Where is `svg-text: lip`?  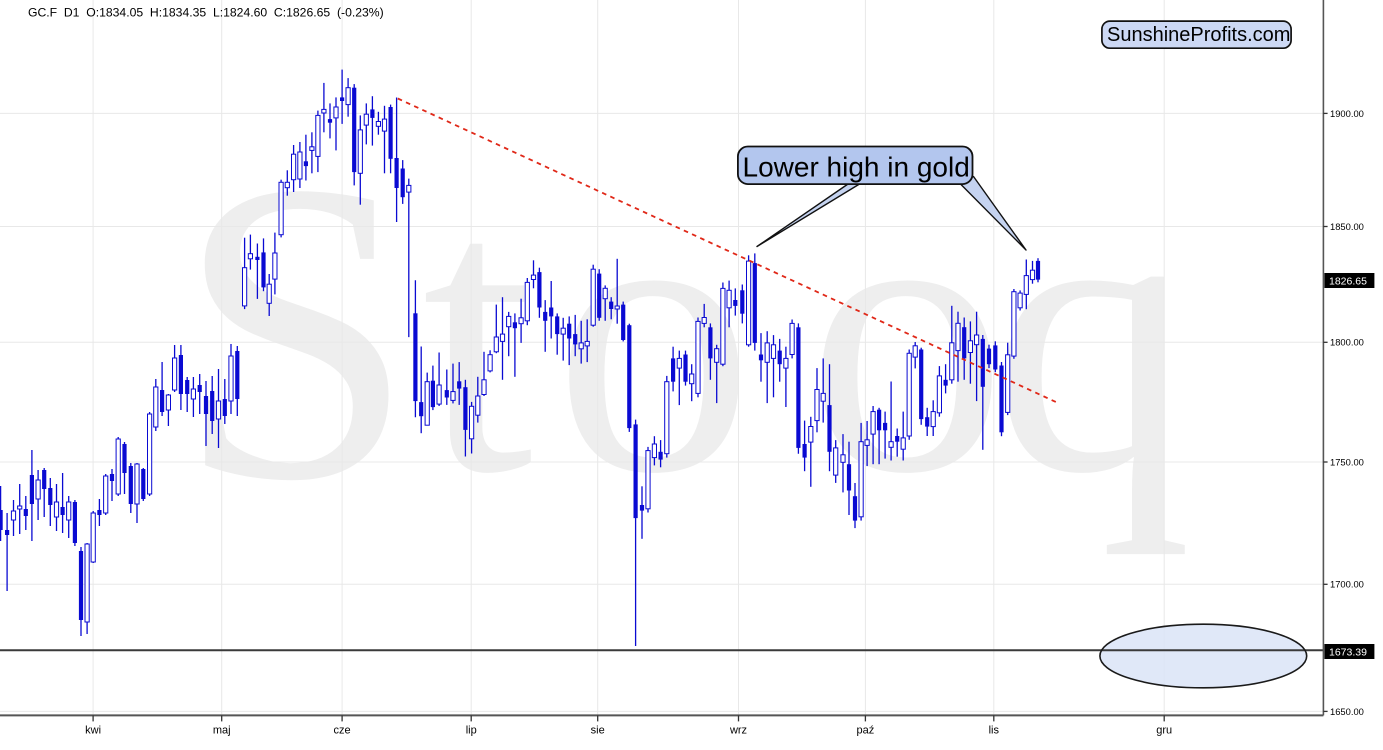 svg-text: lip is located at coordinates (471, 731).